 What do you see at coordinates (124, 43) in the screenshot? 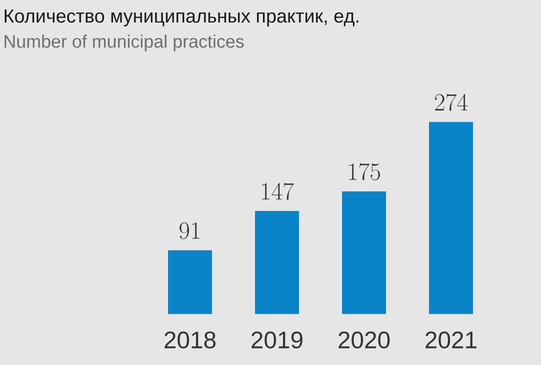
I see `chart-subtitle: Number of municipal practices` at bounding box center [124, 43].